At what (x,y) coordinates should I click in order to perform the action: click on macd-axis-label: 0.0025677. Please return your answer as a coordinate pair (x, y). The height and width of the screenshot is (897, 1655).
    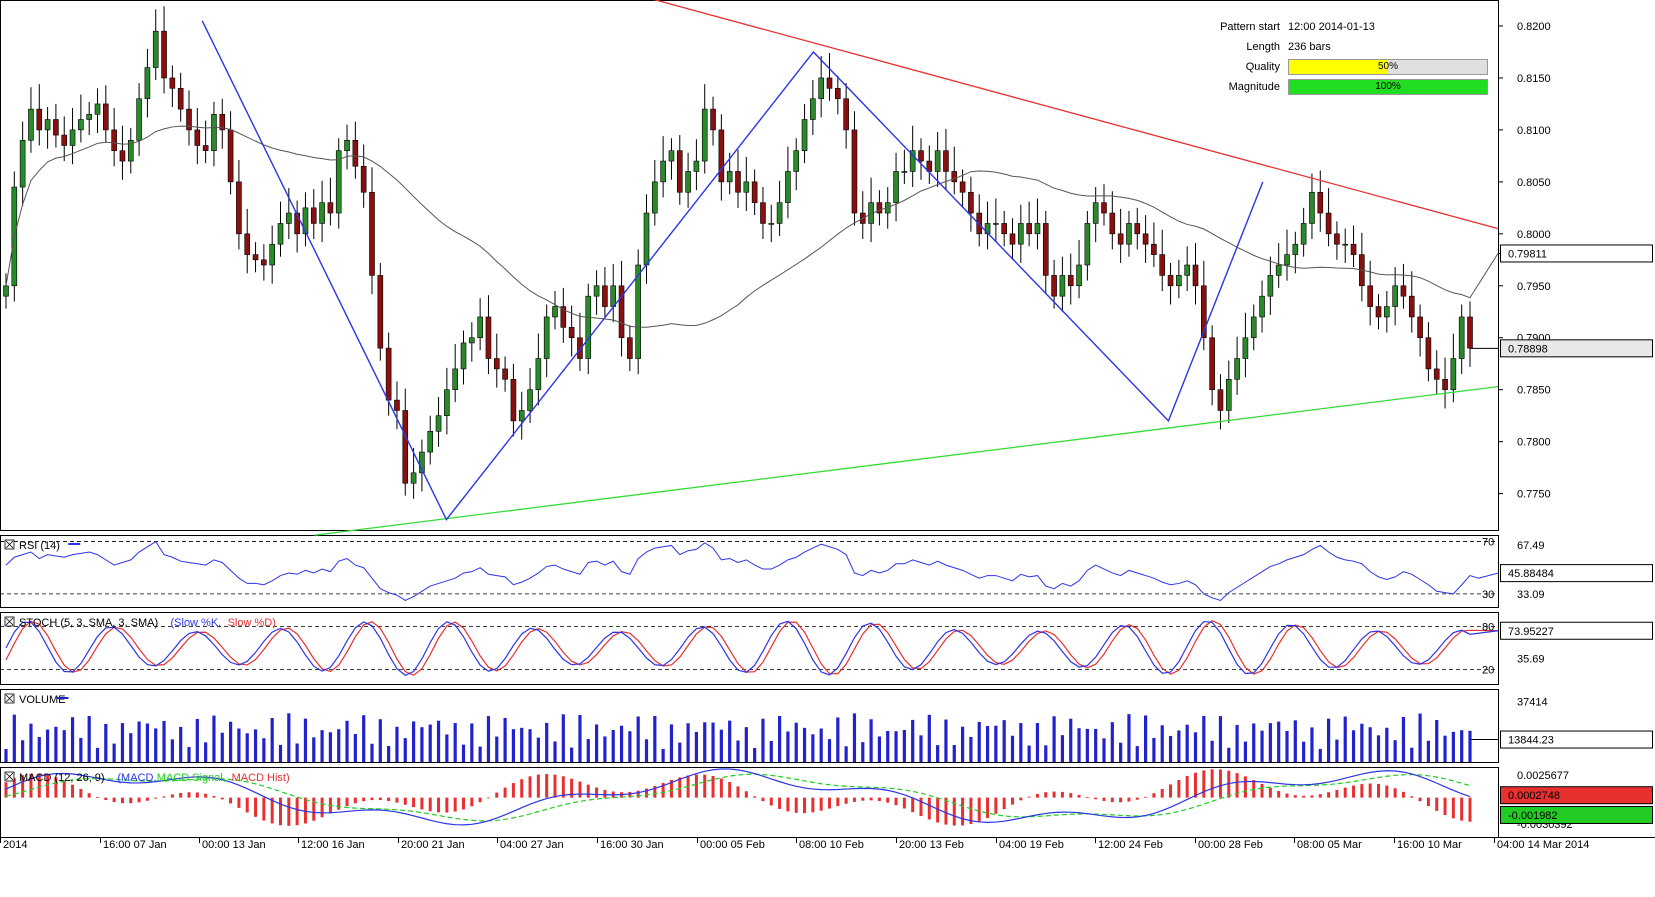
    Looking at the image, I should click on (1543, 776).